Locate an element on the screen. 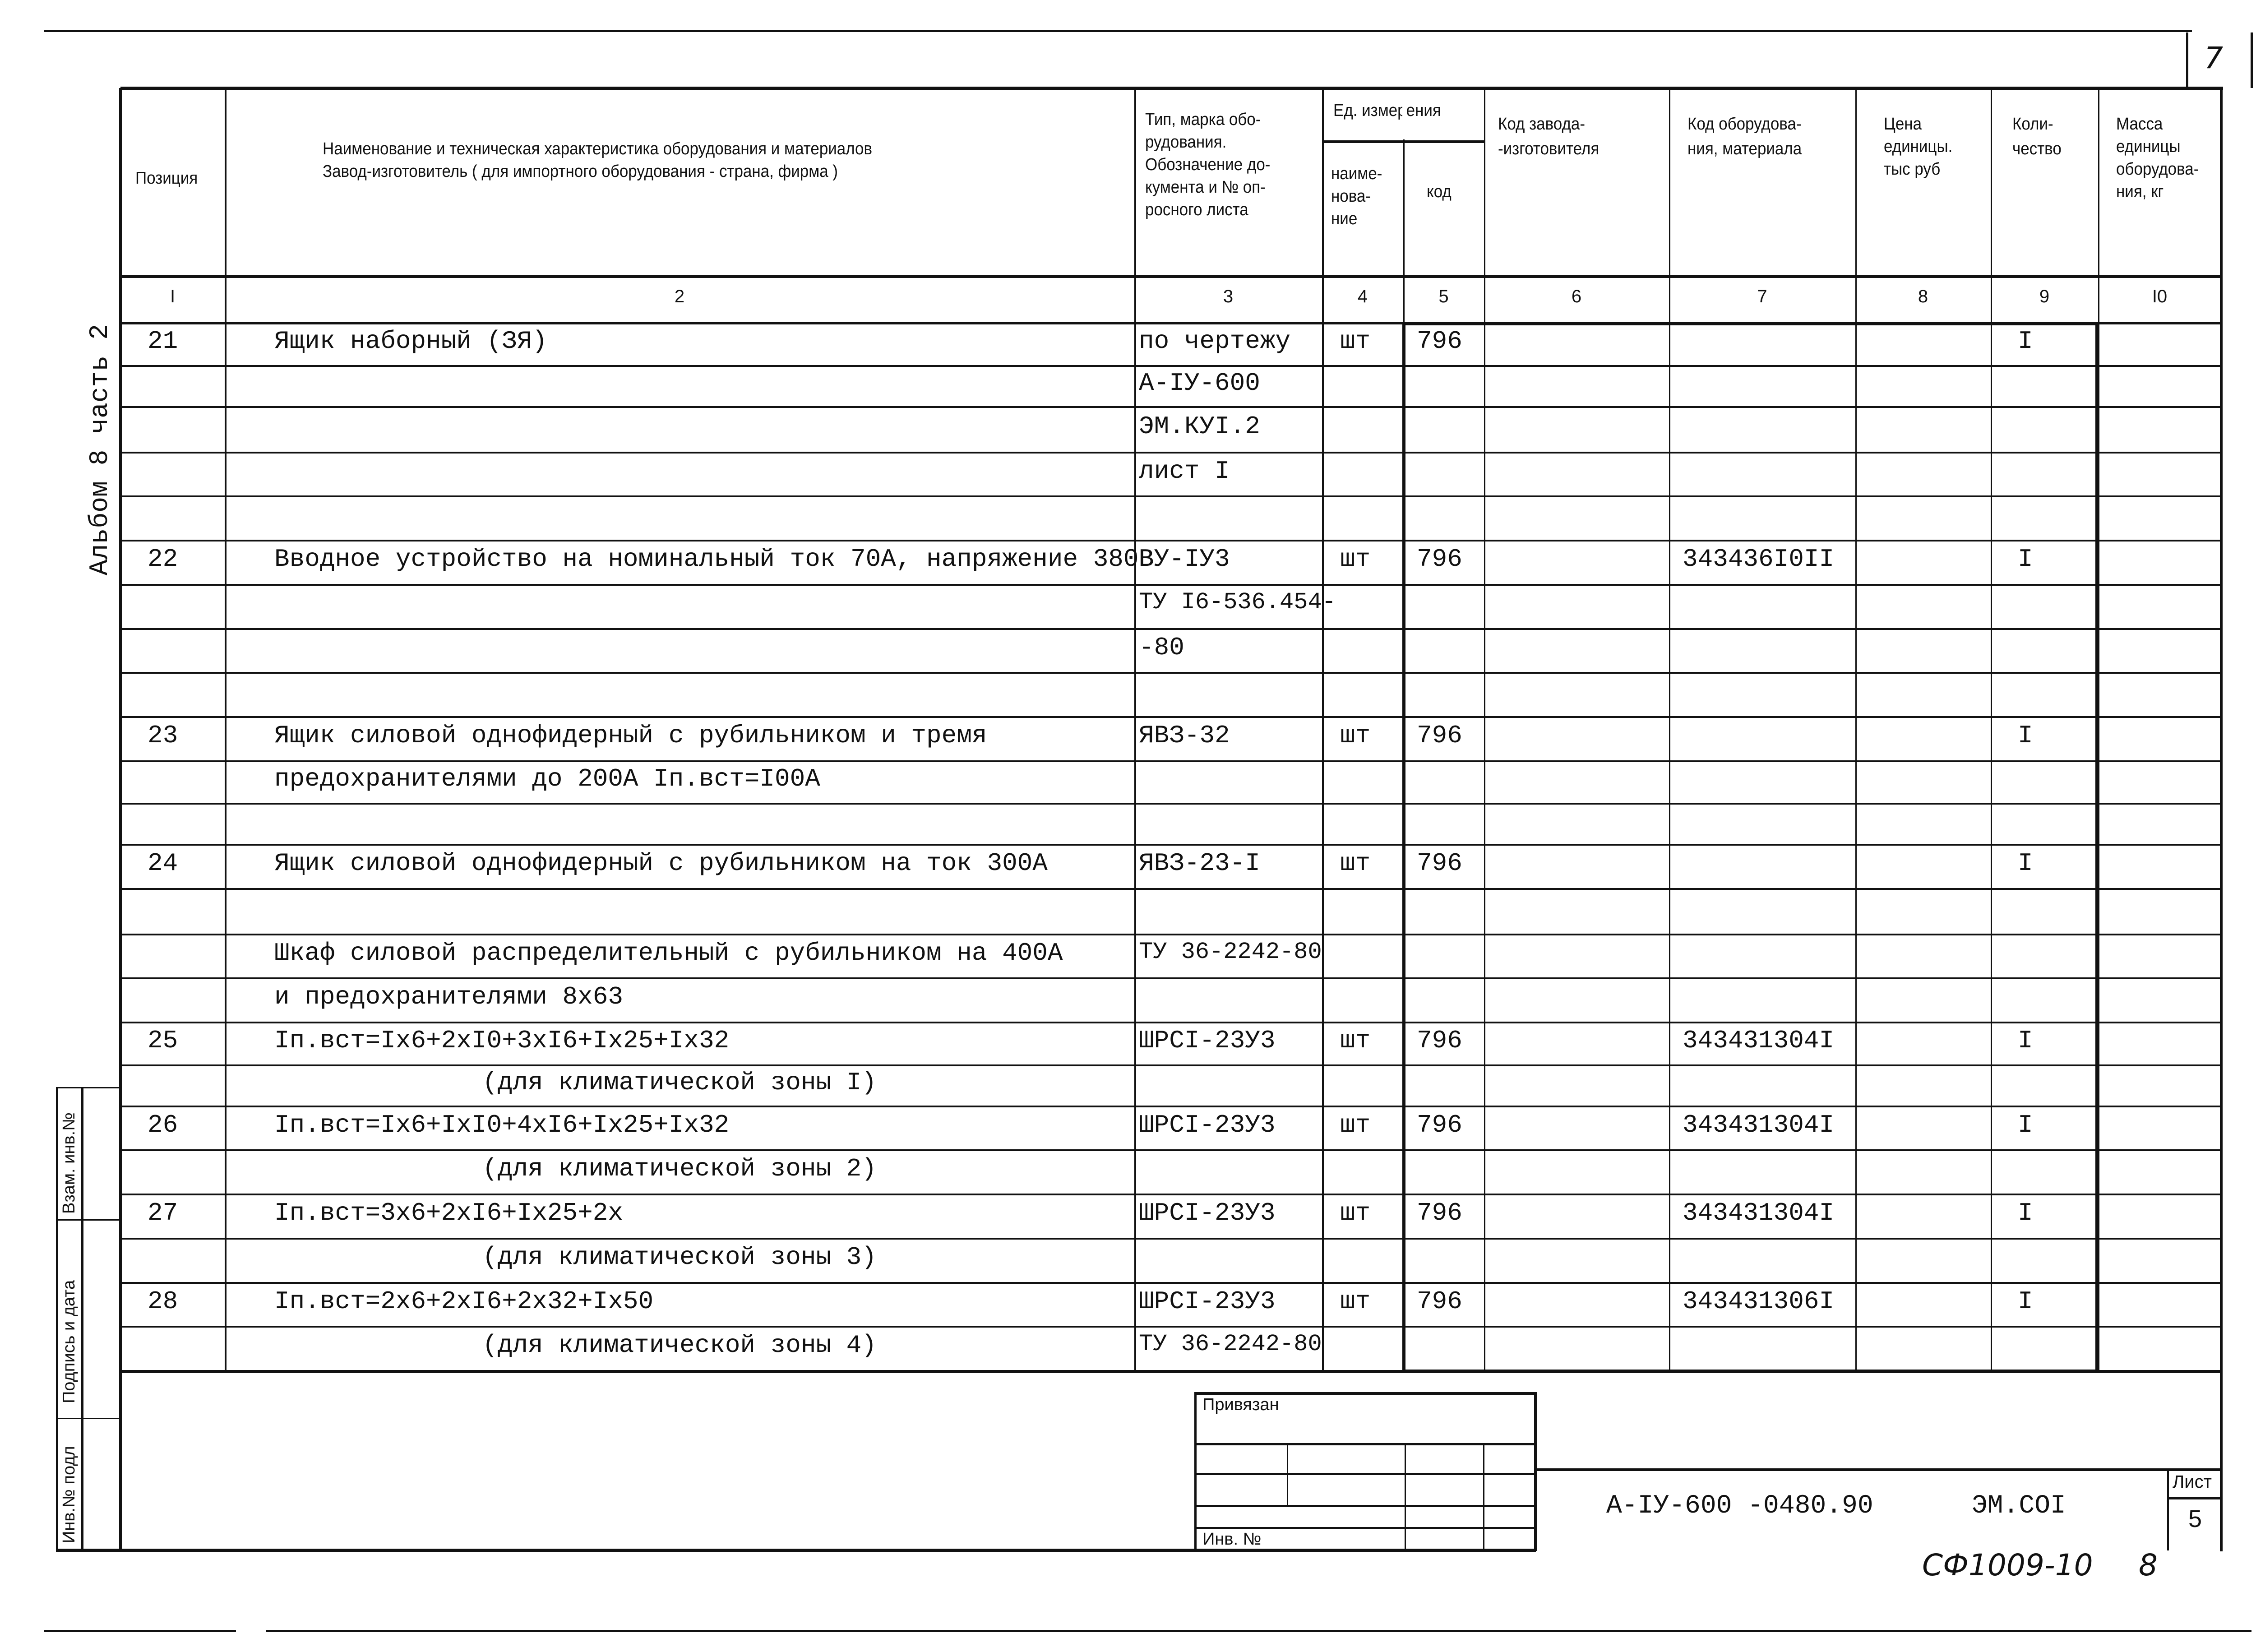 Image resolution: width=2256 pixels, height=1652 pixels. header-unit: Ед. измерения is located at coordinates (1387, 110).